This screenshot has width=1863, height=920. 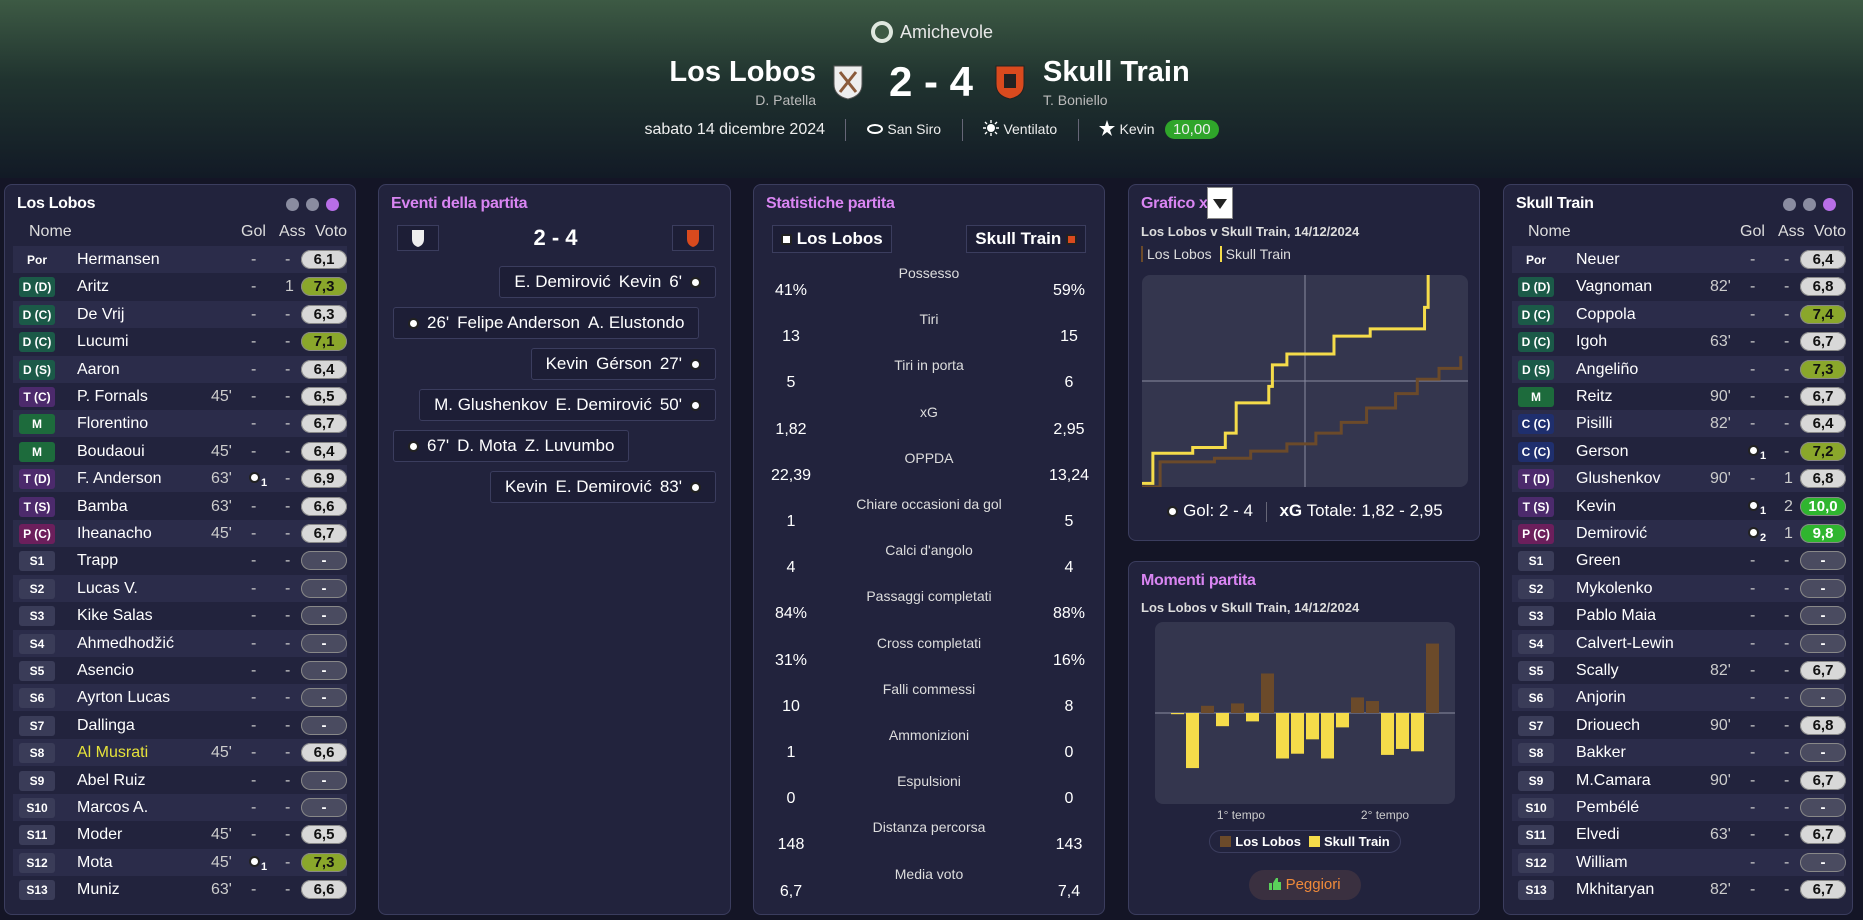 I want to click on player-name: Hermansen, so click(x=118, y=259).